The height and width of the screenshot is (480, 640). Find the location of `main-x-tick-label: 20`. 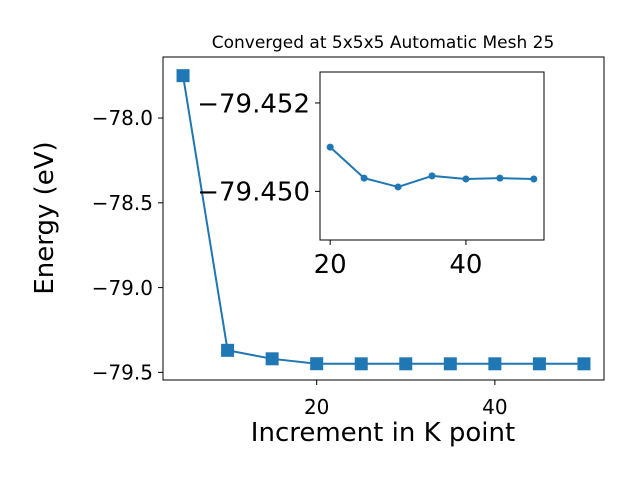

main-x-tick-label: 20 is located at coordinates (316, 407).